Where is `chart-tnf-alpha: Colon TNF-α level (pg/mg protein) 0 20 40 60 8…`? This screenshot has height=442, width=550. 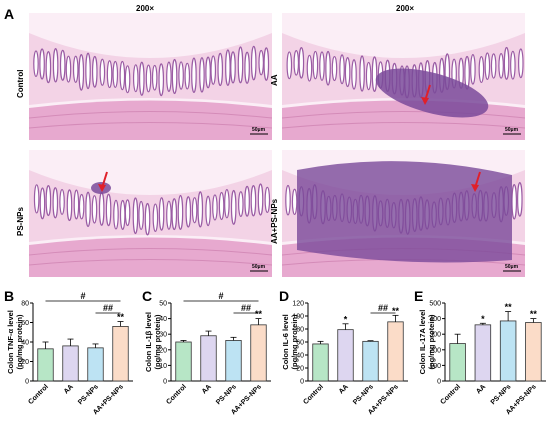 chart-tnf-alpha: Colon TNF-α level (pg/mg protein) 0 20 40 60 8… is located at coordinates (69, 361).